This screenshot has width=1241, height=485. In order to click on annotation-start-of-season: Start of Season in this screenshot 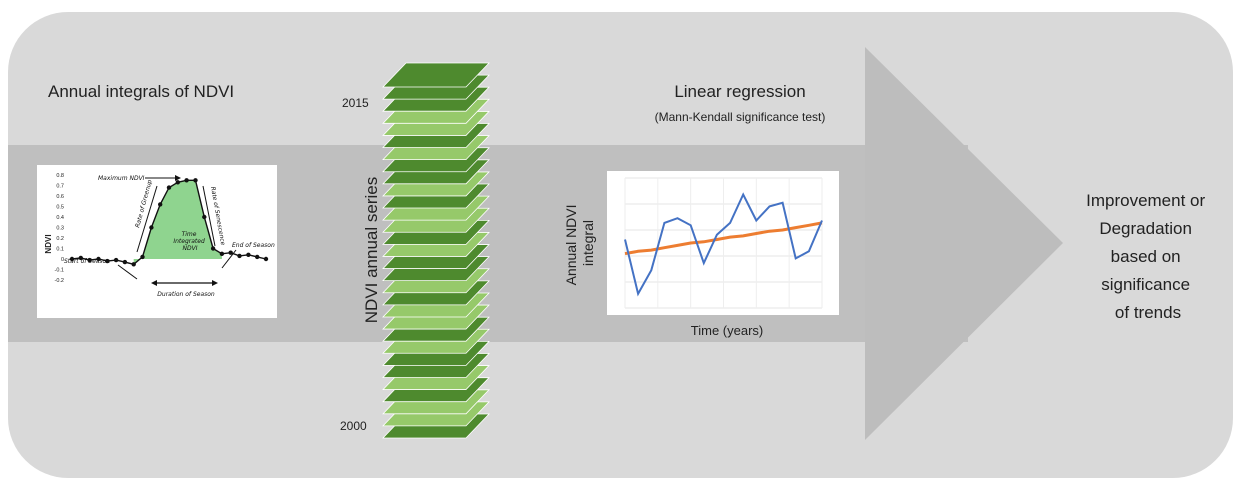, I will do `click(87, 261)`.